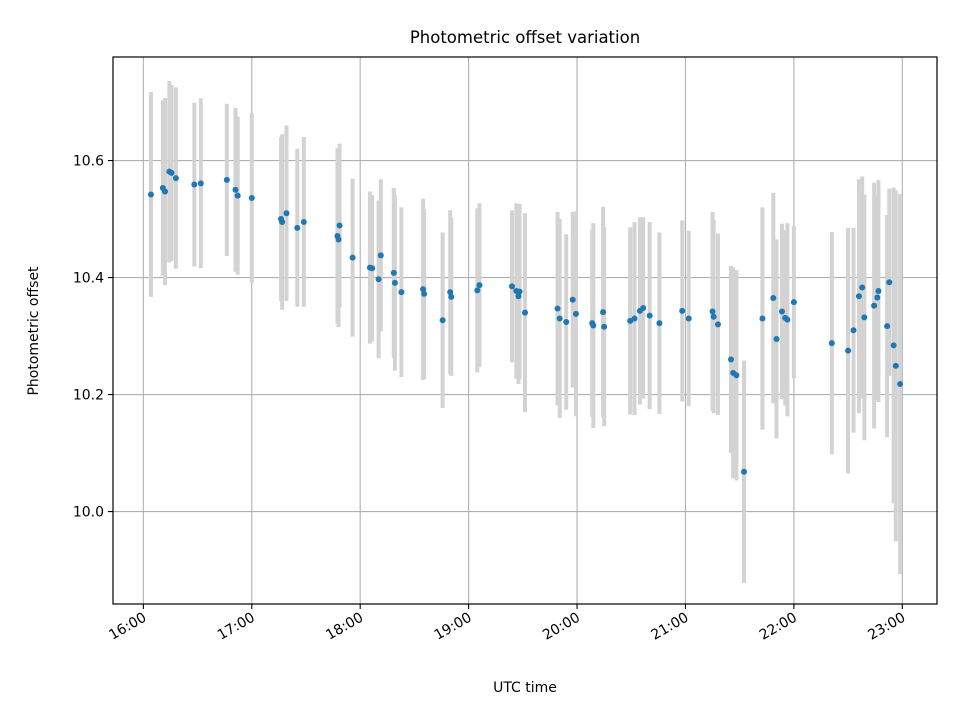 The image size is (960, 720). What do you see at coordinates (88, 162) in the screenshot?
I see `y-tick-label: 10.6` at bounding box center [88, 162].